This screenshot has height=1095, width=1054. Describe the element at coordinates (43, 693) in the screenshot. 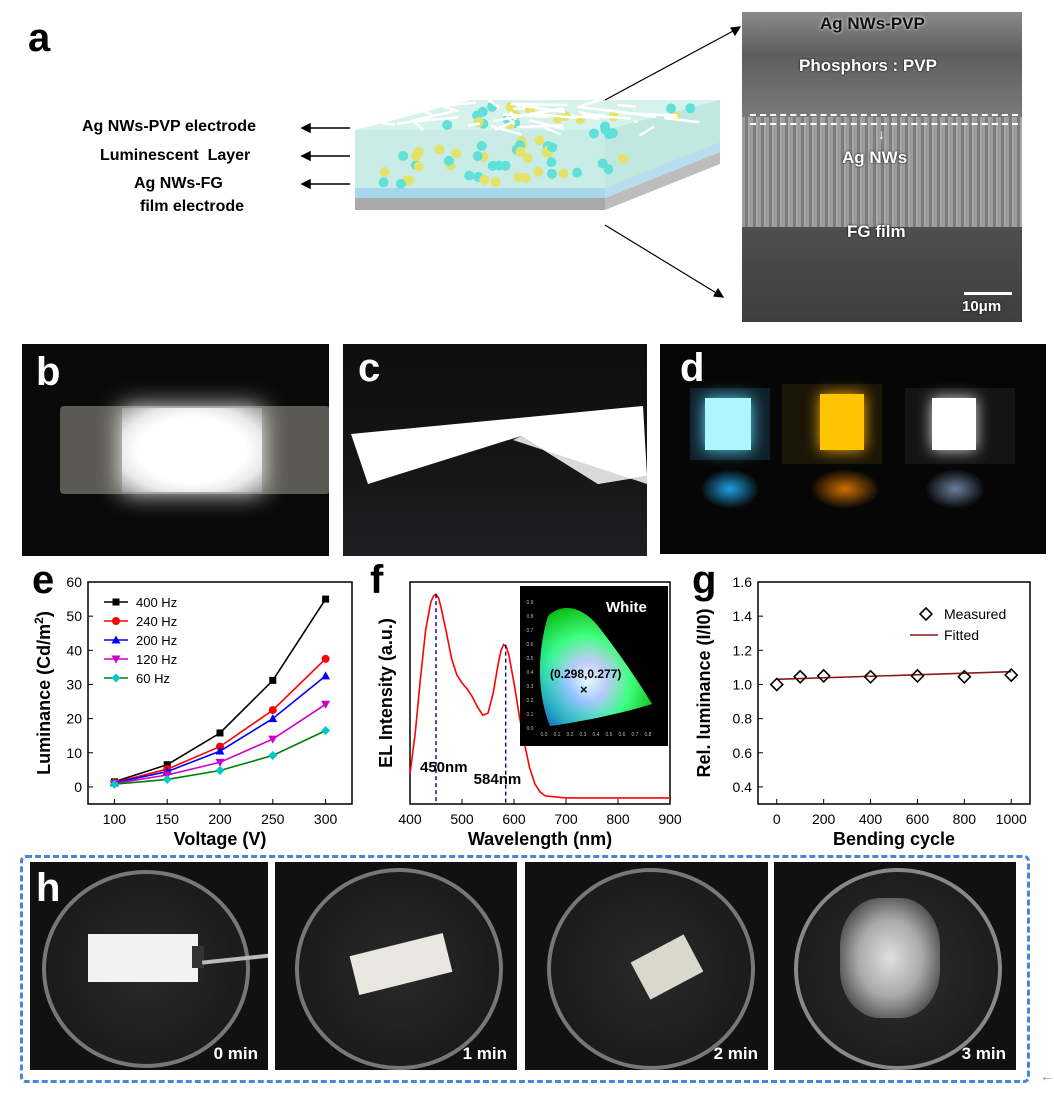

I see `chart-e-ylabel: Luminance (Cd/m2)` at that location.